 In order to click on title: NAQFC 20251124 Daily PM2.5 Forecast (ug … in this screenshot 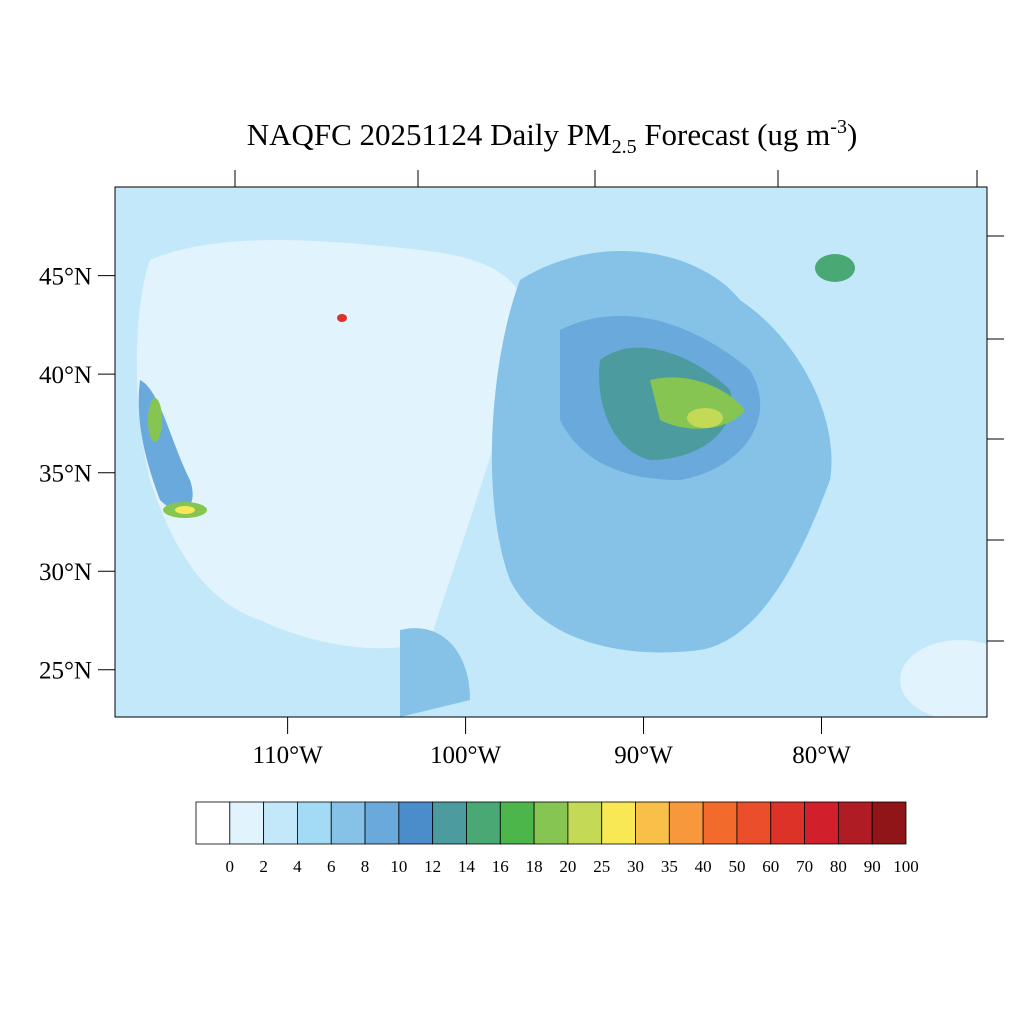, I will do `click(552, 137)`.